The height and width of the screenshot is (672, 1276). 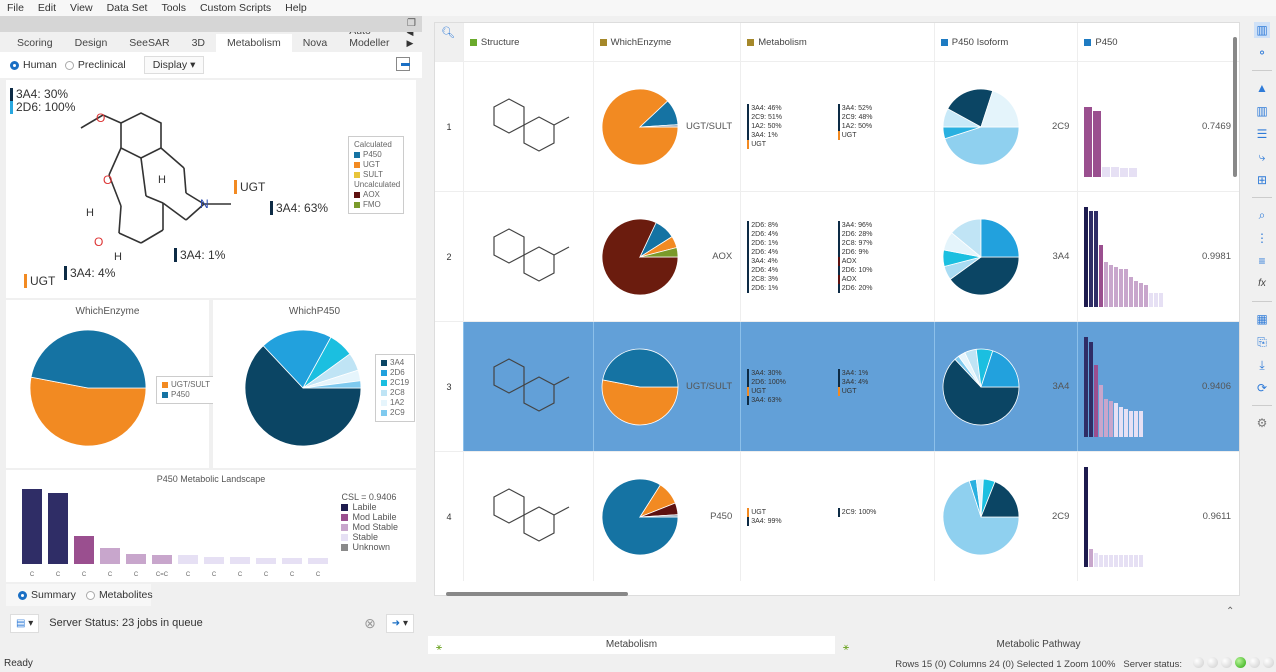 I want to click on whichenzyme-cell: P450, so click(x=666, y=516).